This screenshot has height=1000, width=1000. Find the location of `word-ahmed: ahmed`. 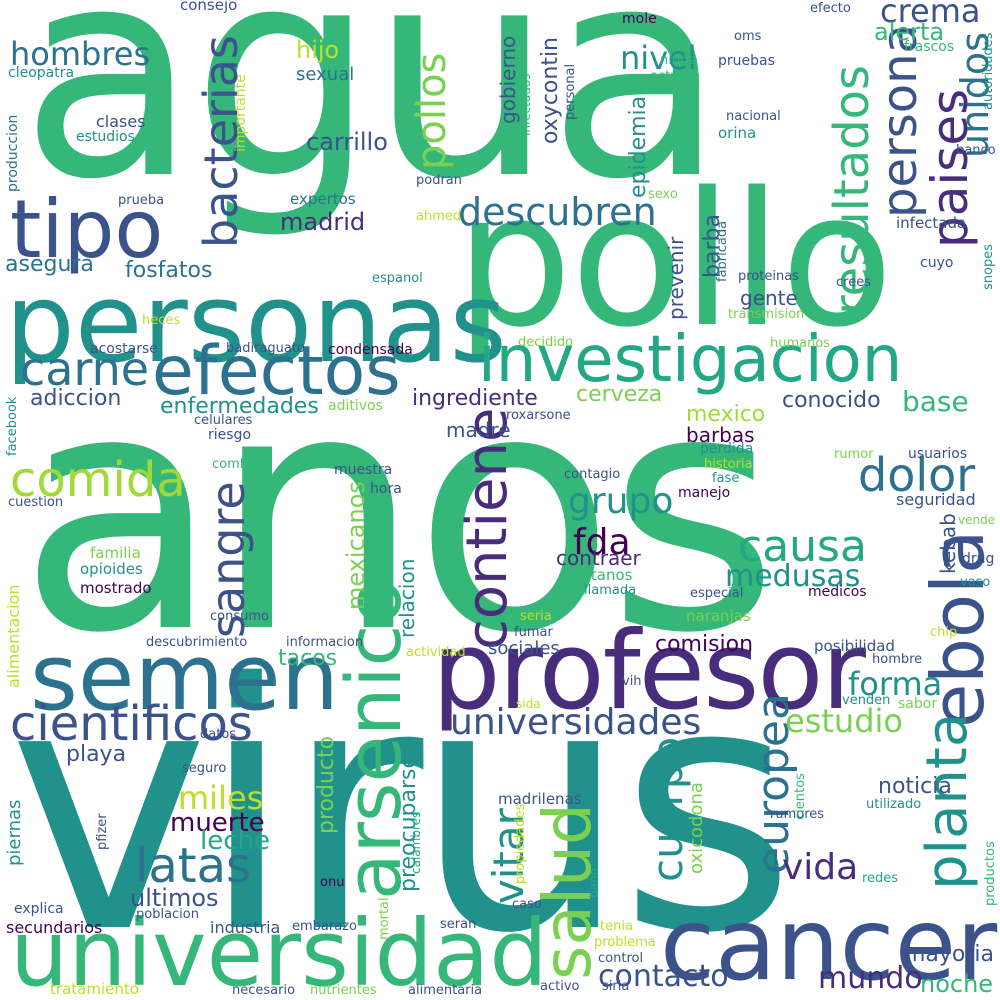

word-ahmed: ahmed is located at coordinates (439, 216).